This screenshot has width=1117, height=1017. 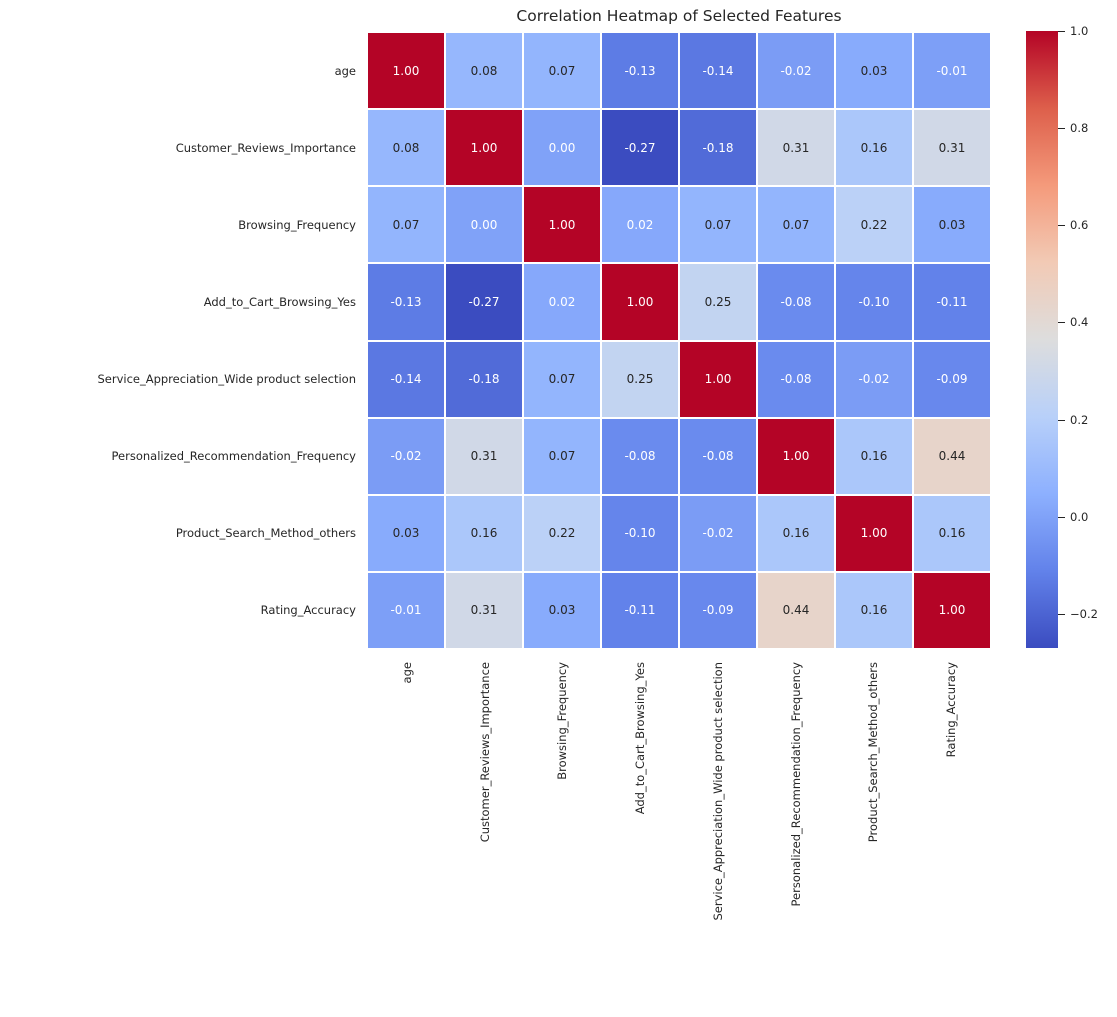 What do you see at coordinates (1084, 613) in the screenshot?
I see `colorbar-tick-label: −0.2` at bounding box center [1084, 613].